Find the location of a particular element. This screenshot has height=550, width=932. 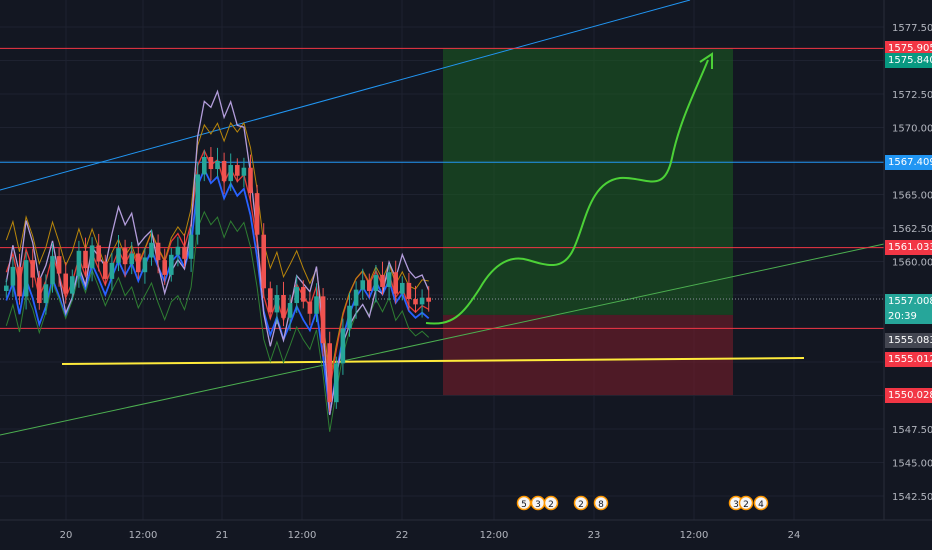

loss-zone is located at coordinates (588, 355).